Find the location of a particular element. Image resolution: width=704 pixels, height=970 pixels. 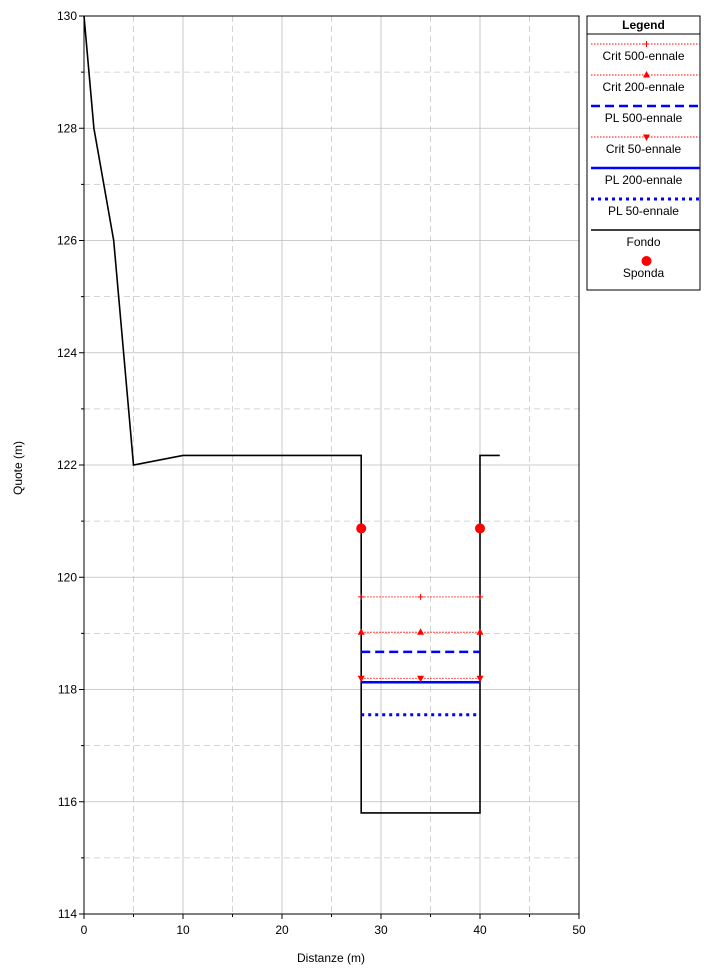

y-tick-label: 114 is located at coordinates (67, 914).